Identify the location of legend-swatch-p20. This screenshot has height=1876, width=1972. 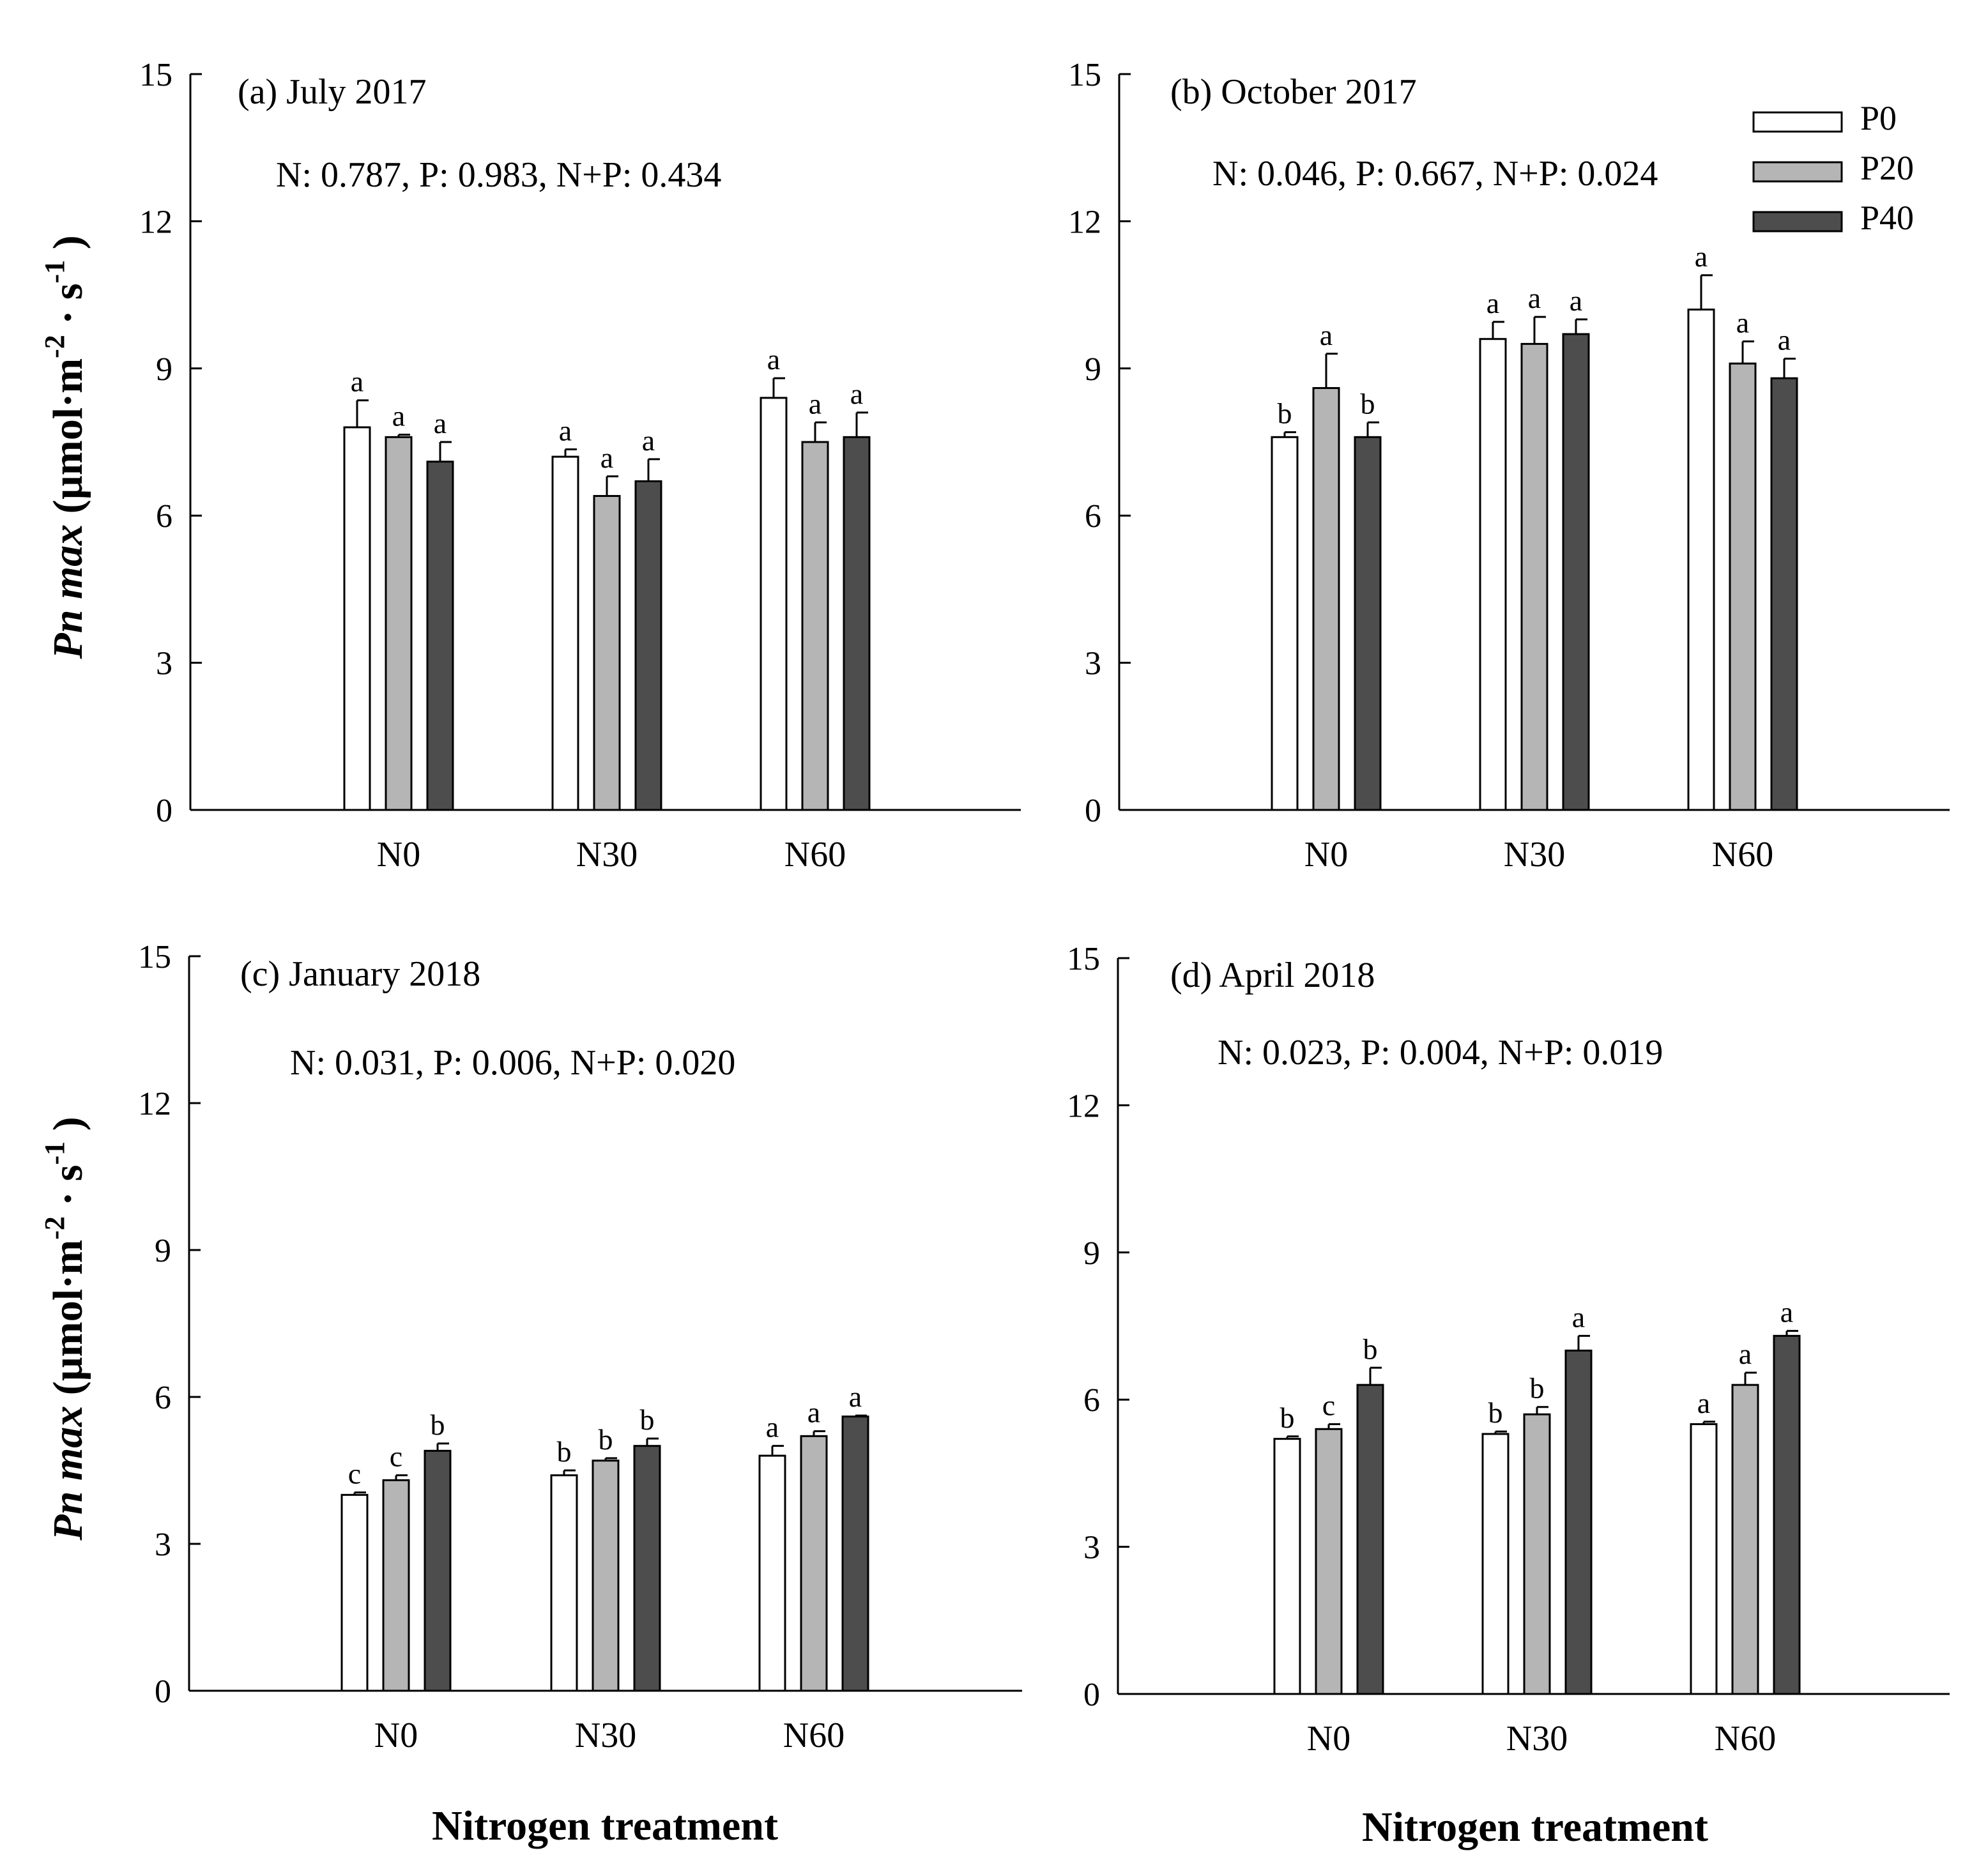
(1797, 172).